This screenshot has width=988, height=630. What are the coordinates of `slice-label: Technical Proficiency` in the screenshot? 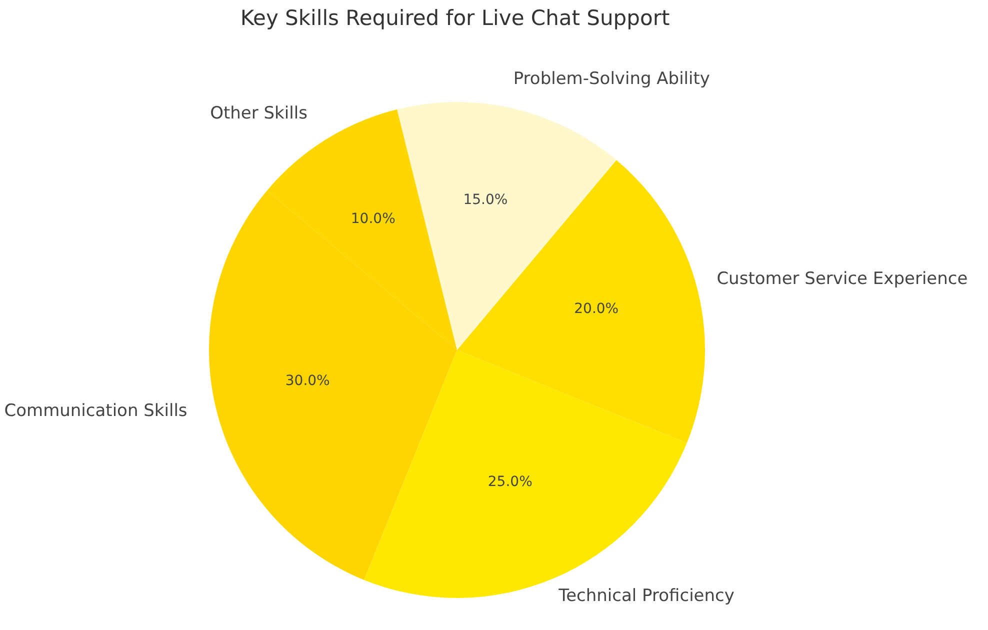 It's located at (646, 596).